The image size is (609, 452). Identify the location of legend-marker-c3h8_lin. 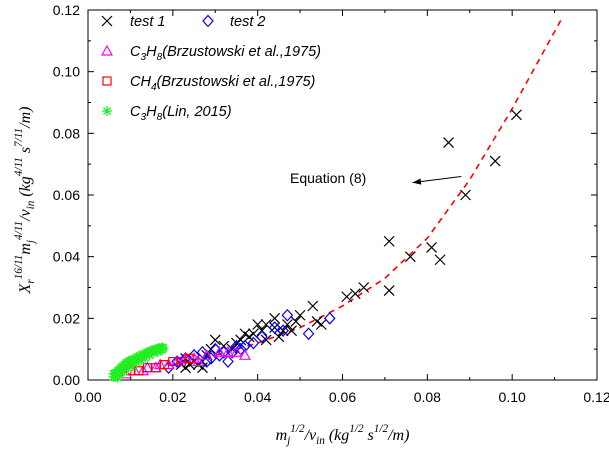
(107, 111).